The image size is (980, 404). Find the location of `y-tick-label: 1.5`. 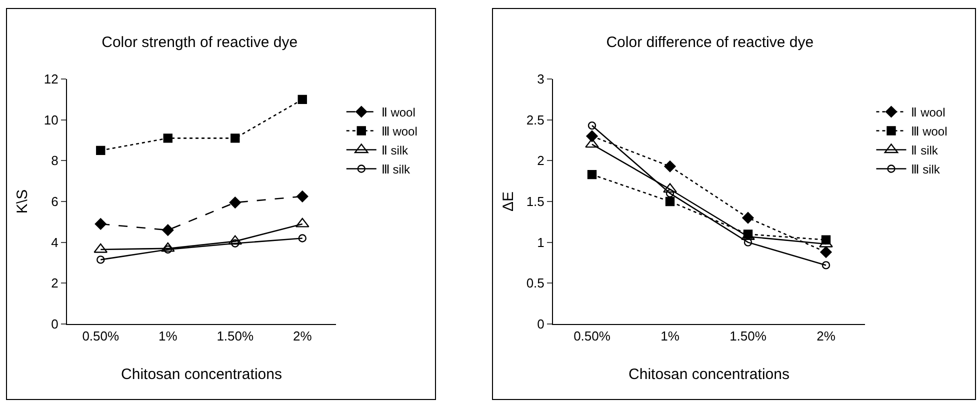

y-tick-label: 1.5 is located at coordinates (535, 202).